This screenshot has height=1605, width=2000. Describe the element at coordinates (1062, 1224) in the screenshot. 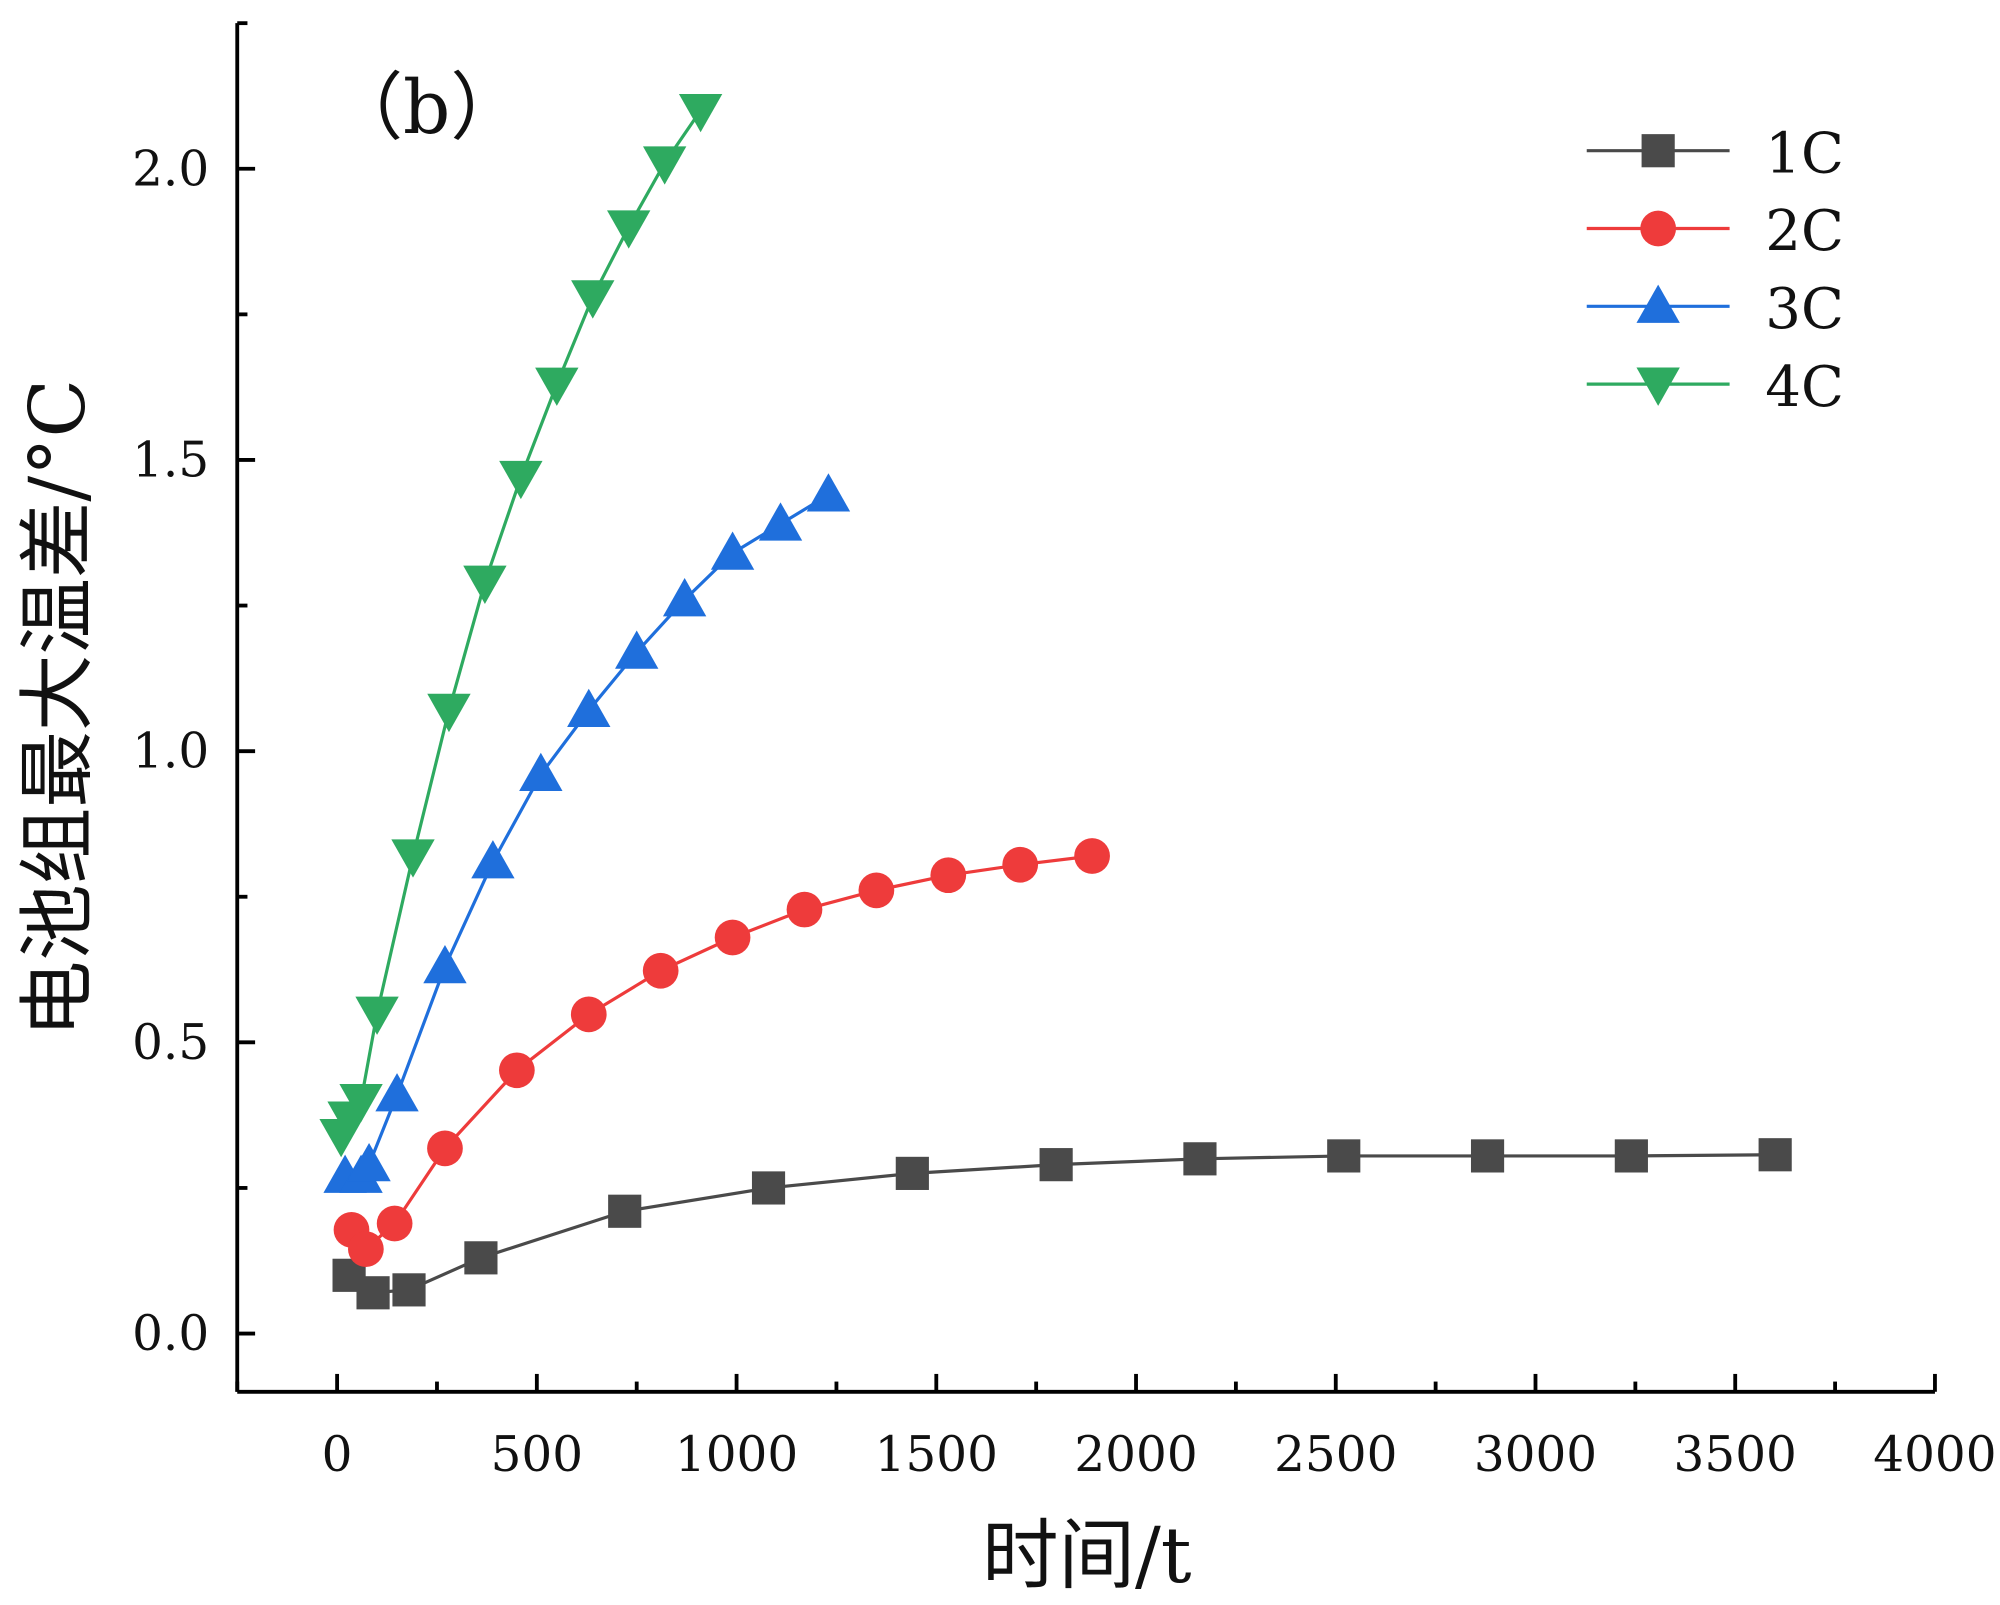

I see `series-1C` at that location.